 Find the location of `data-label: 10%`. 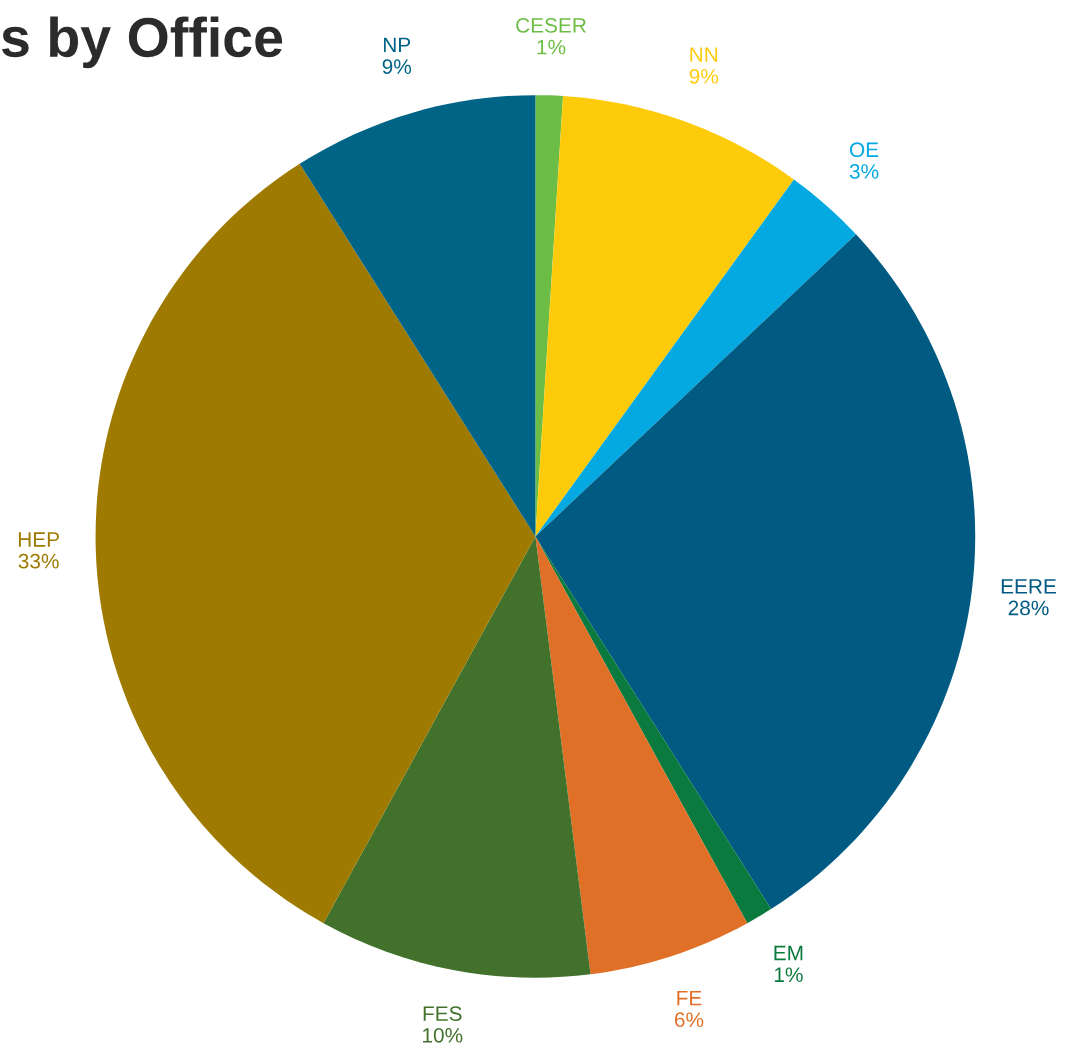

data-label: 10% is located at coordinates (443, 1035).